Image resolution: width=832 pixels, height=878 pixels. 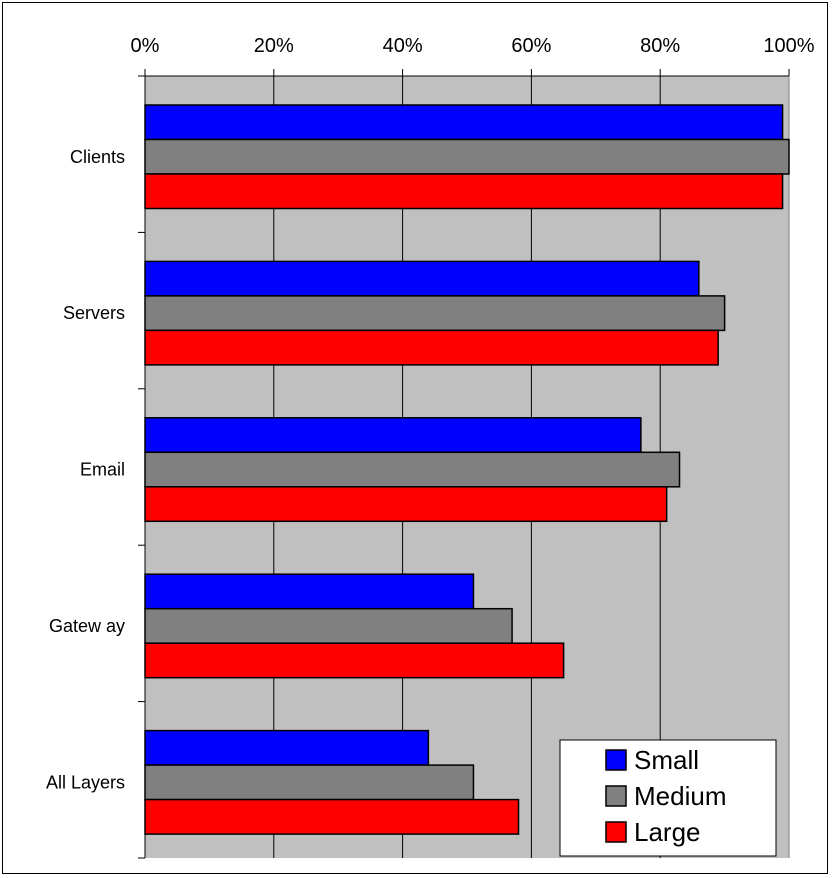 I want to click on legend, so click(x=668, y=798).